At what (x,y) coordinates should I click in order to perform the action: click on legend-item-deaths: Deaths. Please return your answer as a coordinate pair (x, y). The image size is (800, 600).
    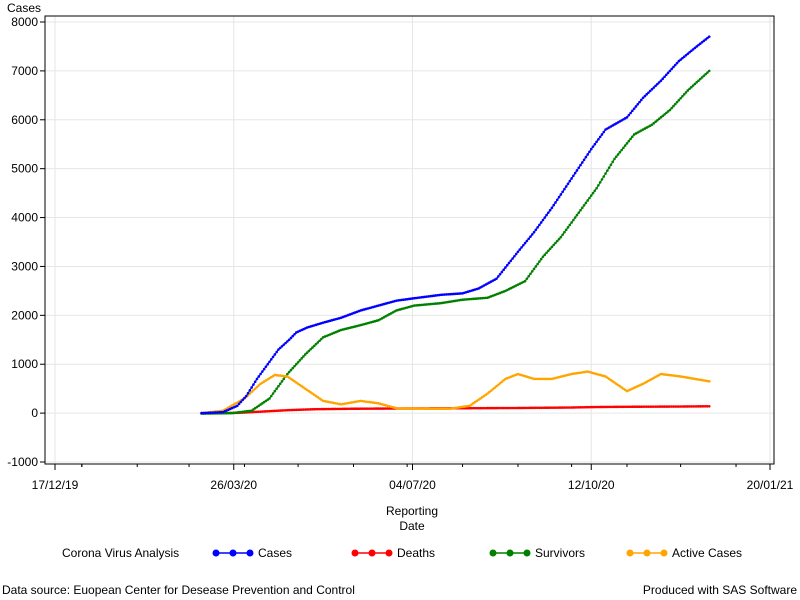
    Looking at the image, I should click on (393, 553).